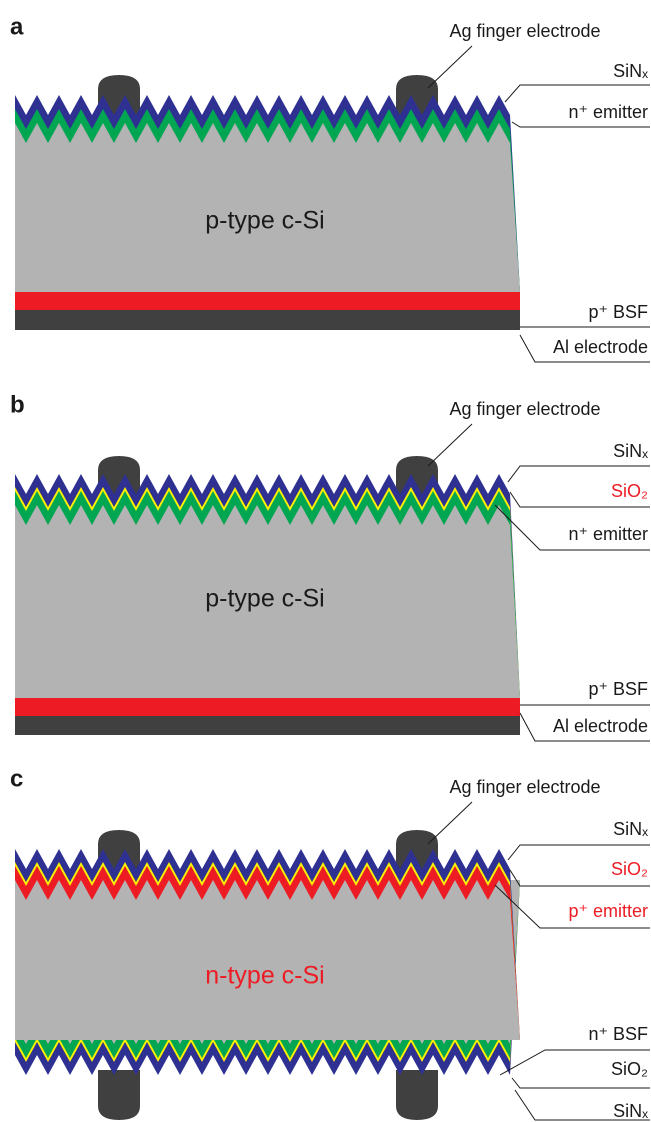  Describe the element at coordinates (264, 976) in the screenshot. I see `body-label: n-type c-Si` at that location.